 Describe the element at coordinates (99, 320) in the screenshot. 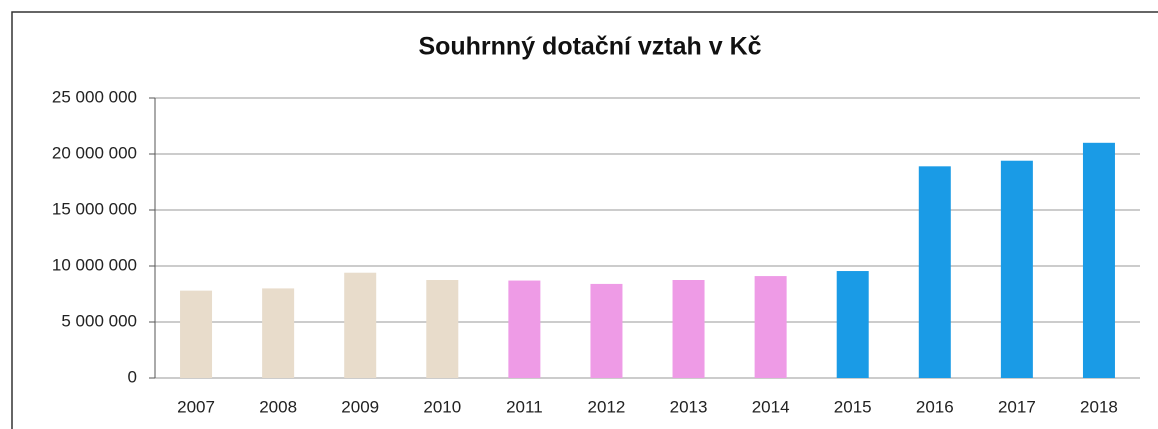

I see `y-tick-label: 5 000 000` at that location.